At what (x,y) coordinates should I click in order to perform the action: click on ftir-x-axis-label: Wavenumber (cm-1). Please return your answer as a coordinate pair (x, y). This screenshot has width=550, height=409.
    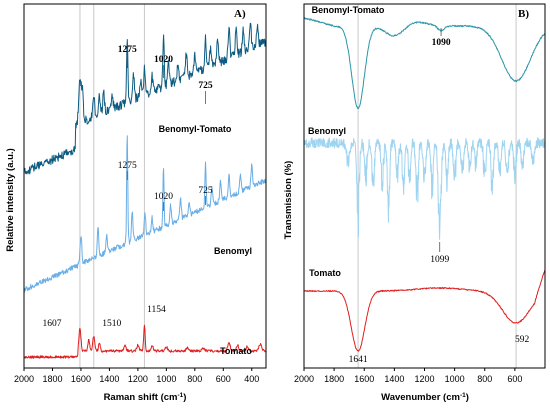
    Looking at the image, I should click on (425, 397).